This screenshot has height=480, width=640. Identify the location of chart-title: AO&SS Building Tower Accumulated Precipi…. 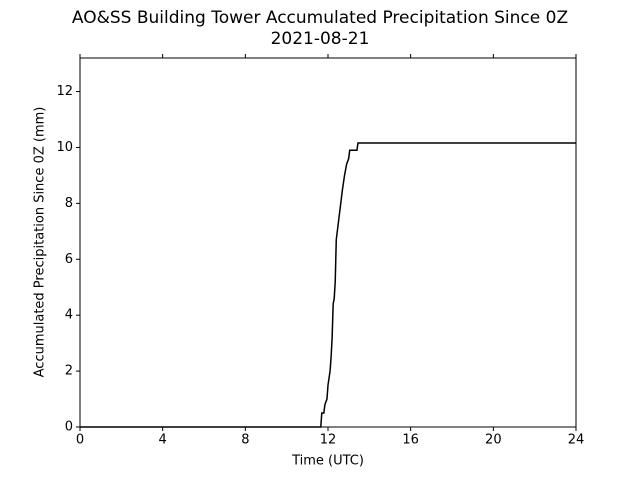
(320, 18).